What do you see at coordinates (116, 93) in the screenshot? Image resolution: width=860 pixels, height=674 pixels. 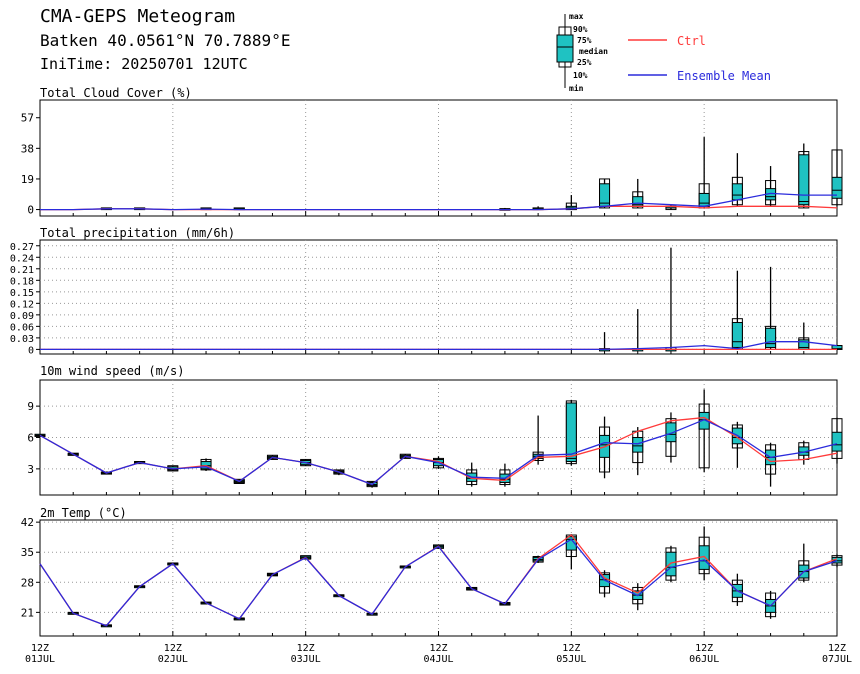 I see `panel-title-cloud: Total Cloud Cover (%)` at bounding box center [116, 93].